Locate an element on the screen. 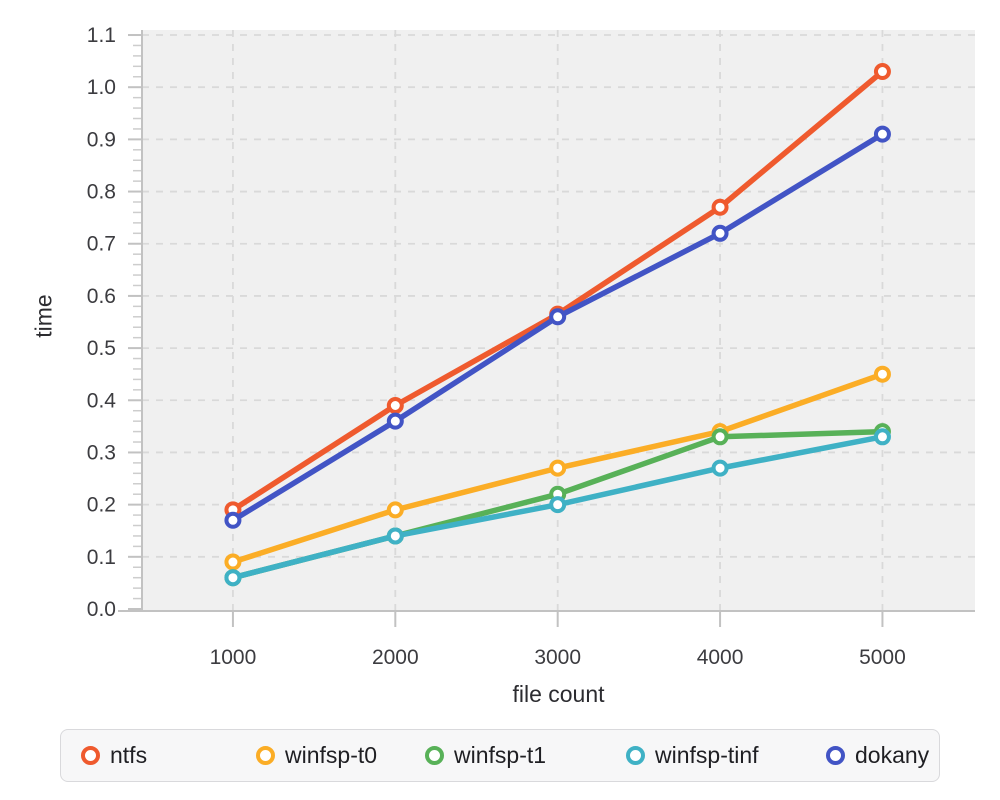 This screenshot has width=1000, height=800. y-tick-label: 0.1 is located at coordinates (101, 557).